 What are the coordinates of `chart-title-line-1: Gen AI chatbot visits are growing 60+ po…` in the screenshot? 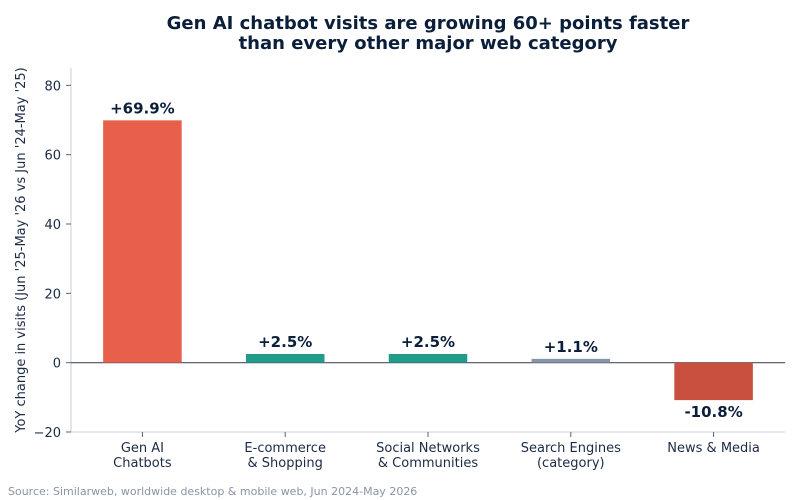 It's located at (428, 23).